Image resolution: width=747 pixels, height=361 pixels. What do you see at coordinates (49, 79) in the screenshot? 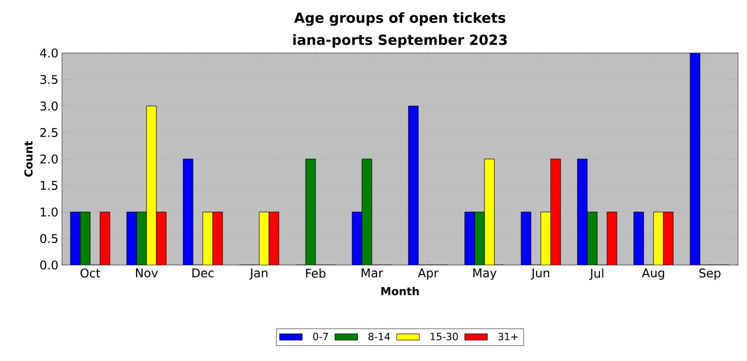
I see `y-tick-label: 3.5` at bounding box center [49, 79].